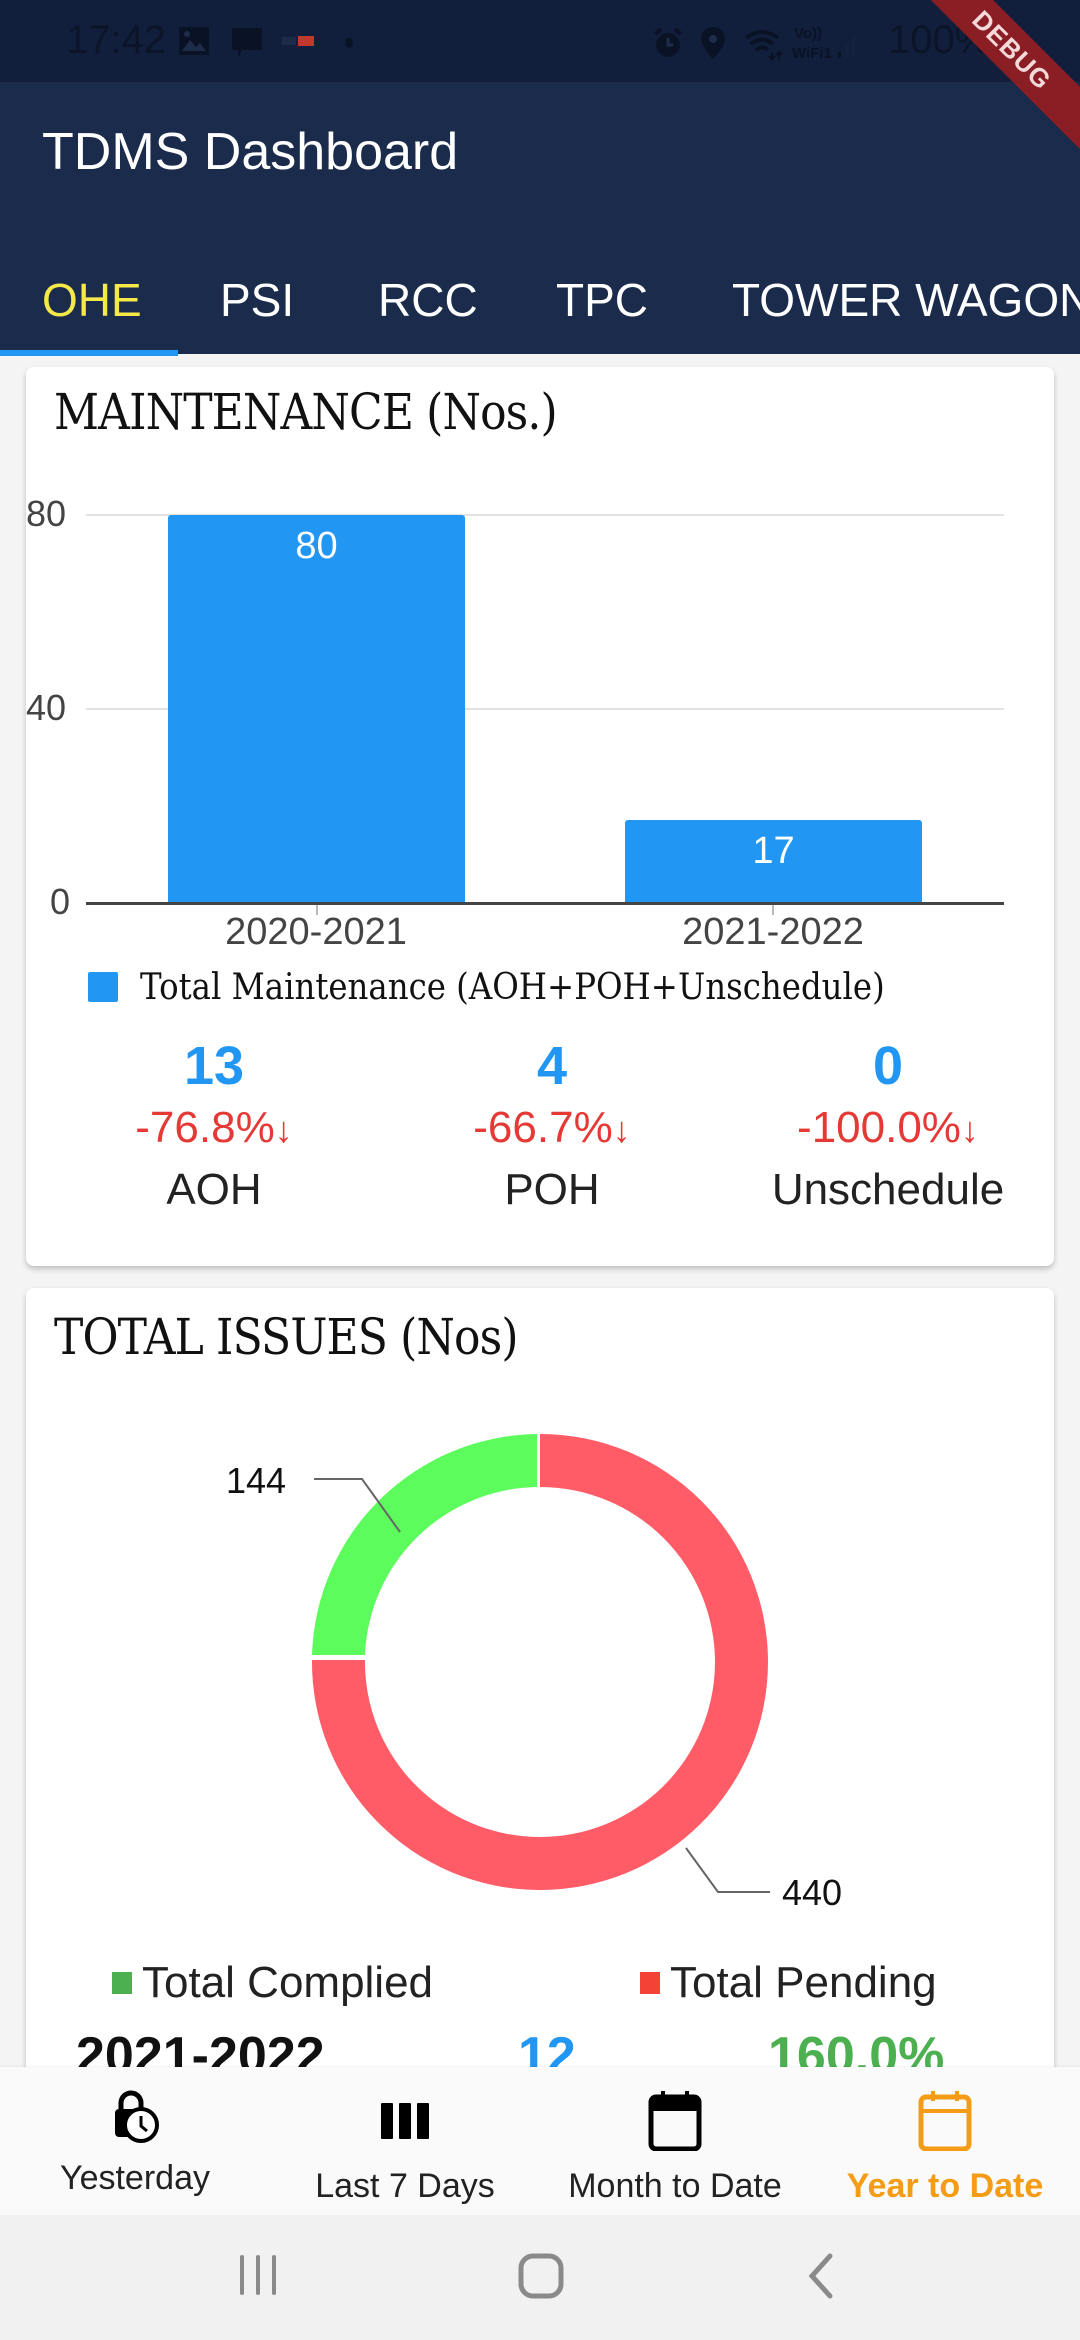 The height and width of the screenshot is (2340, 1080). I want to click on message-icon, so click(247, 45).